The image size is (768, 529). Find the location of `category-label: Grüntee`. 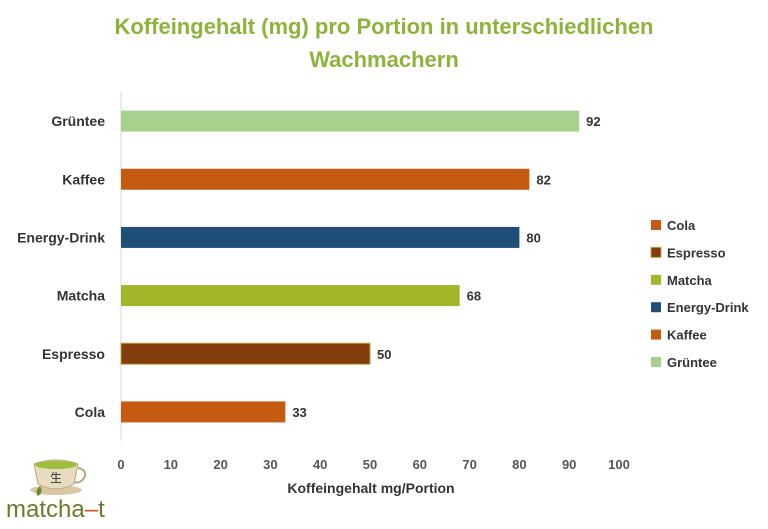

category-label: Grüntee is located at coordinates (78, 121).